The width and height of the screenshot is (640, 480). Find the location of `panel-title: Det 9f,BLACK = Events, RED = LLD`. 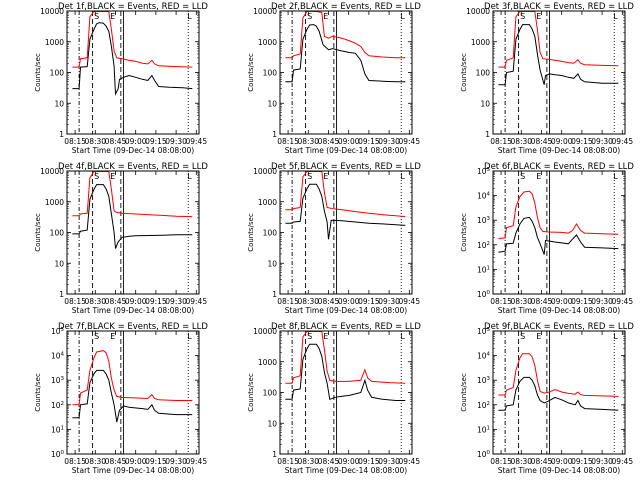

panel-title: Det 9f,BLACK = Events, RED = LLD is located at coordinates (559, 327).